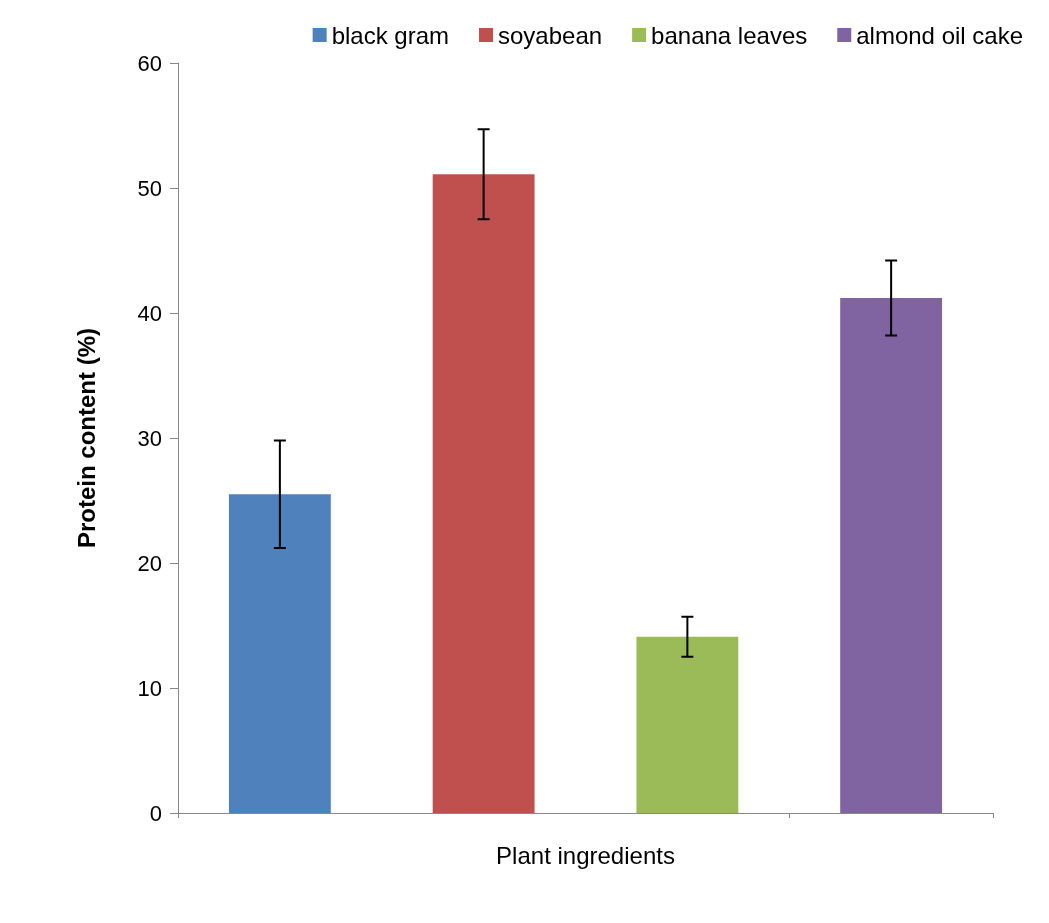  Describe the element at coordinates (86, 438) in the screenshot. I see `y-axis-title: Protein content (%)` at that location.